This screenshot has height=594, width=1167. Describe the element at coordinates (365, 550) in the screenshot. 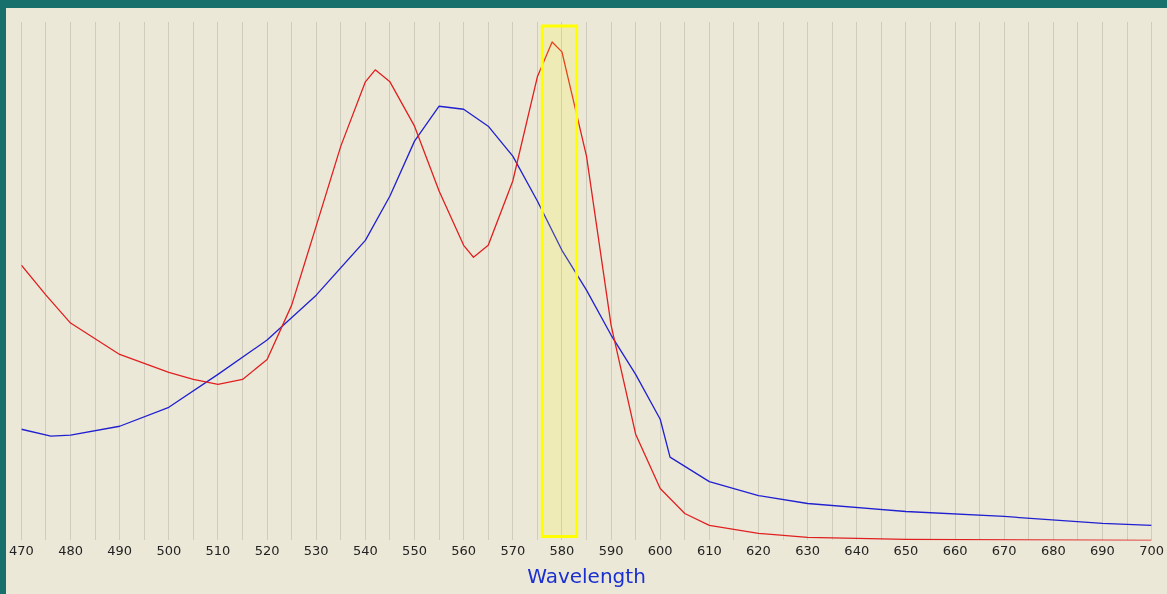

I see `x-tick-label: 540` at that location.